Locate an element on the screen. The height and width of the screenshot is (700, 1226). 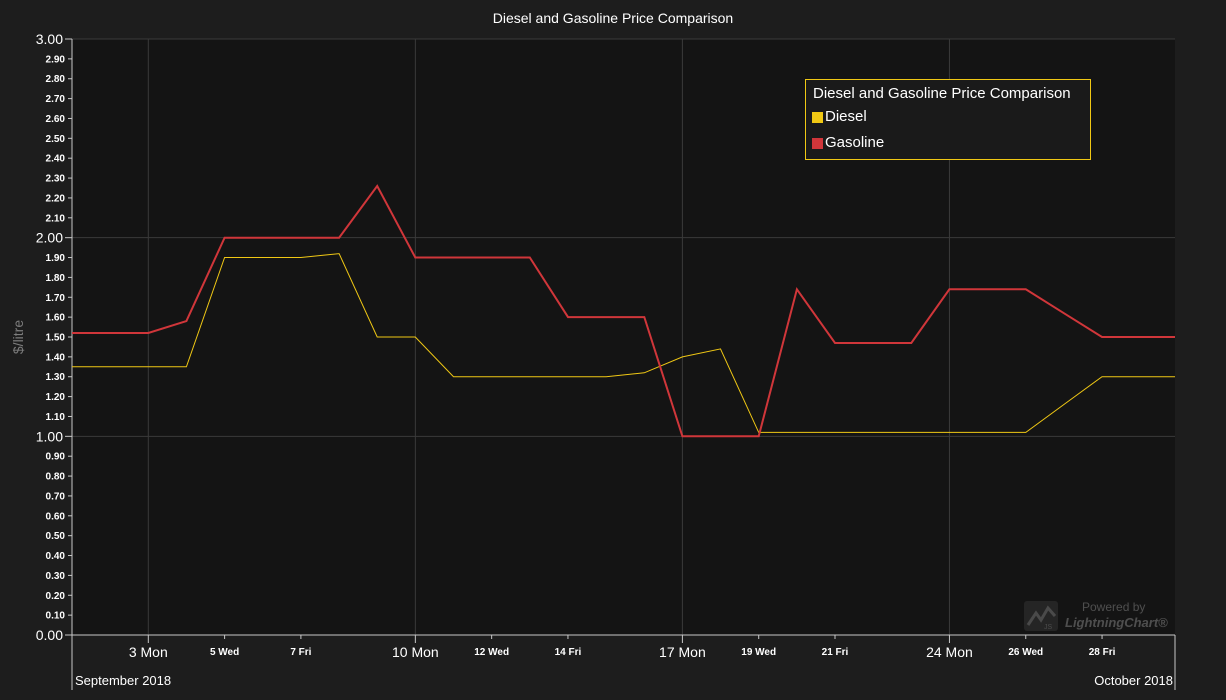
x-tick-label: 10 Mon is located at coordinates (415, 652).